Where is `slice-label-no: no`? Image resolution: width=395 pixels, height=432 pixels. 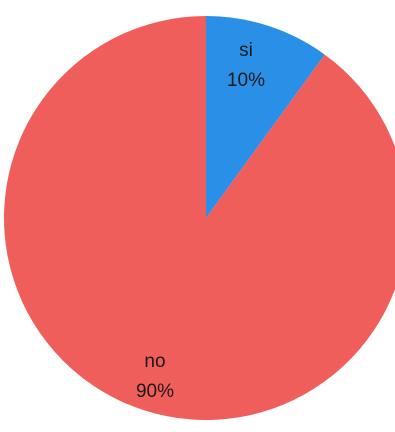 slice-label-no: no is located at coordinates (154, 361).